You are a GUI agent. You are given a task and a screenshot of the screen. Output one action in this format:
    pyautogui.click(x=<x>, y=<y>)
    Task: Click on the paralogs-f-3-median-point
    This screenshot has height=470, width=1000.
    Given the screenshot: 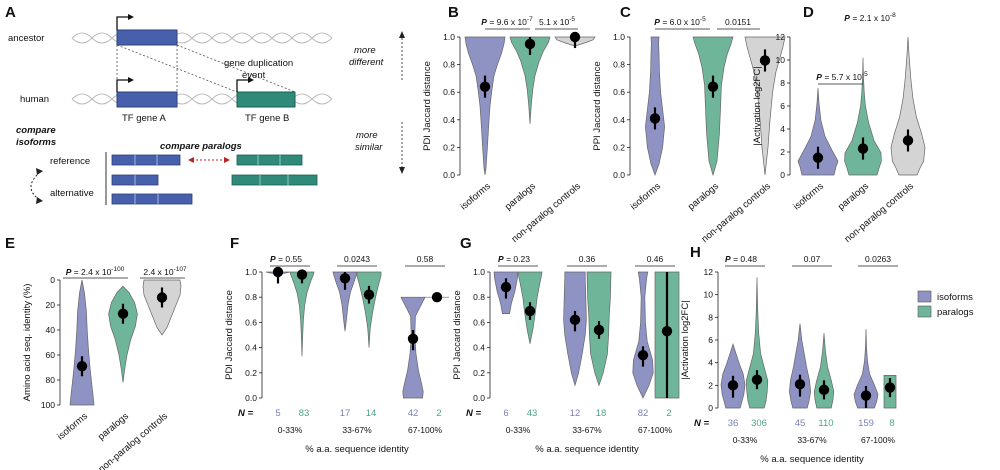 What is the action you would take?
    pyautogui.click(x=437, y=297)
    